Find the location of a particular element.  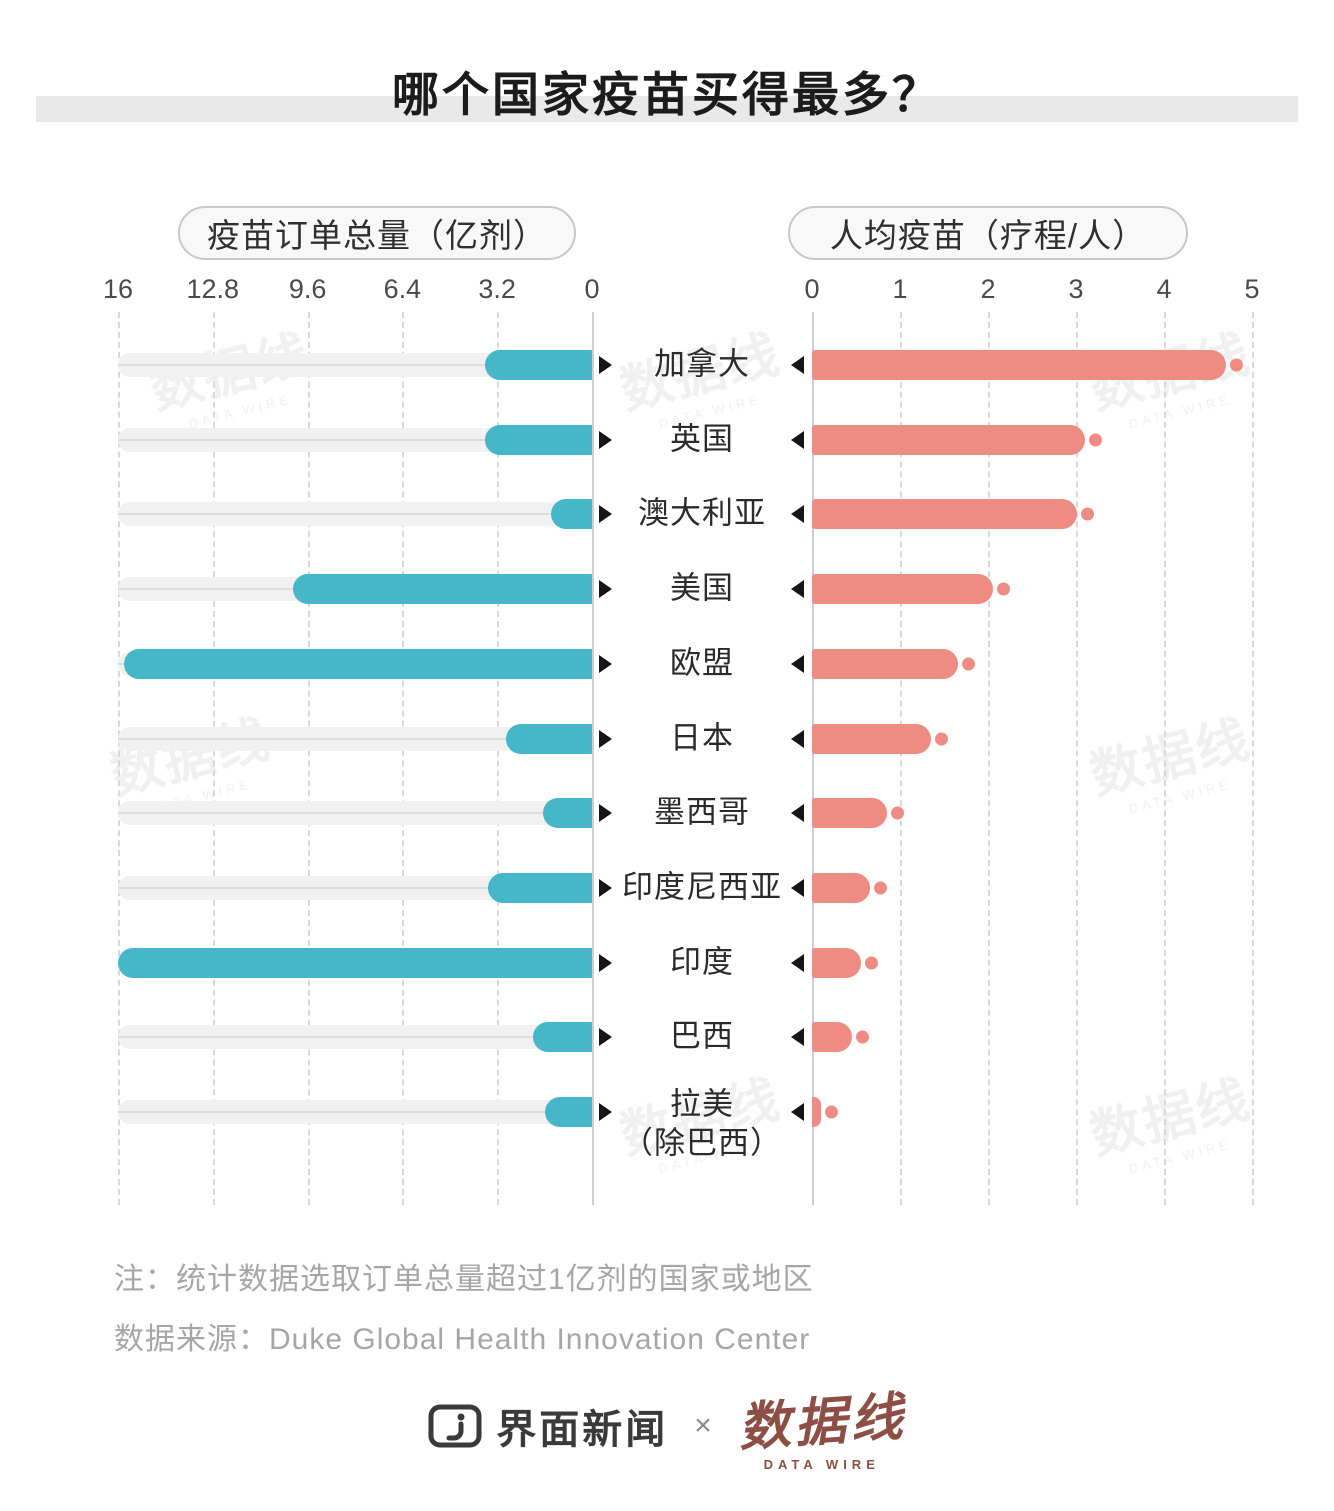

category-label: 印度尼西亚 is located at coordinates (702, 887).